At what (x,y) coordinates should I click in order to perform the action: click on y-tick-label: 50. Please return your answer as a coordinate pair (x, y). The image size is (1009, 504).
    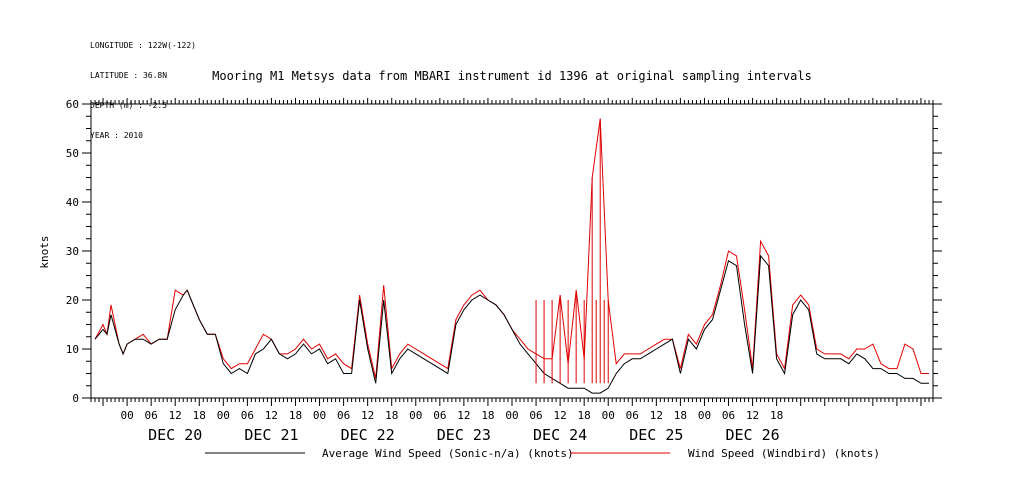
    Looking at the image, I should click on (72, 153).